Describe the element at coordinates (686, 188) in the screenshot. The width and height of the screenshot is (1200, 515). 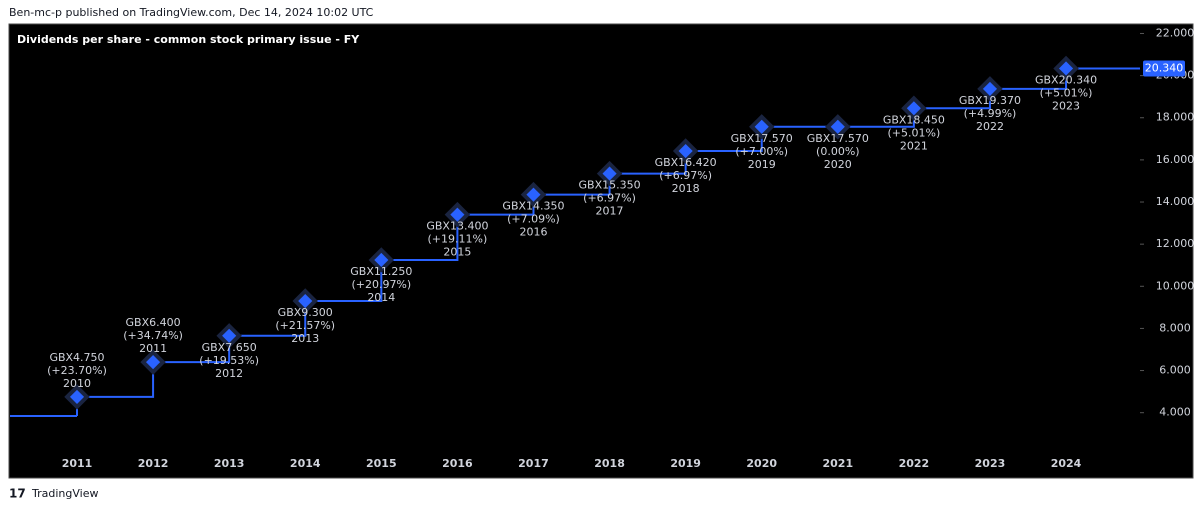
I see `period-label: 2018` at that location.